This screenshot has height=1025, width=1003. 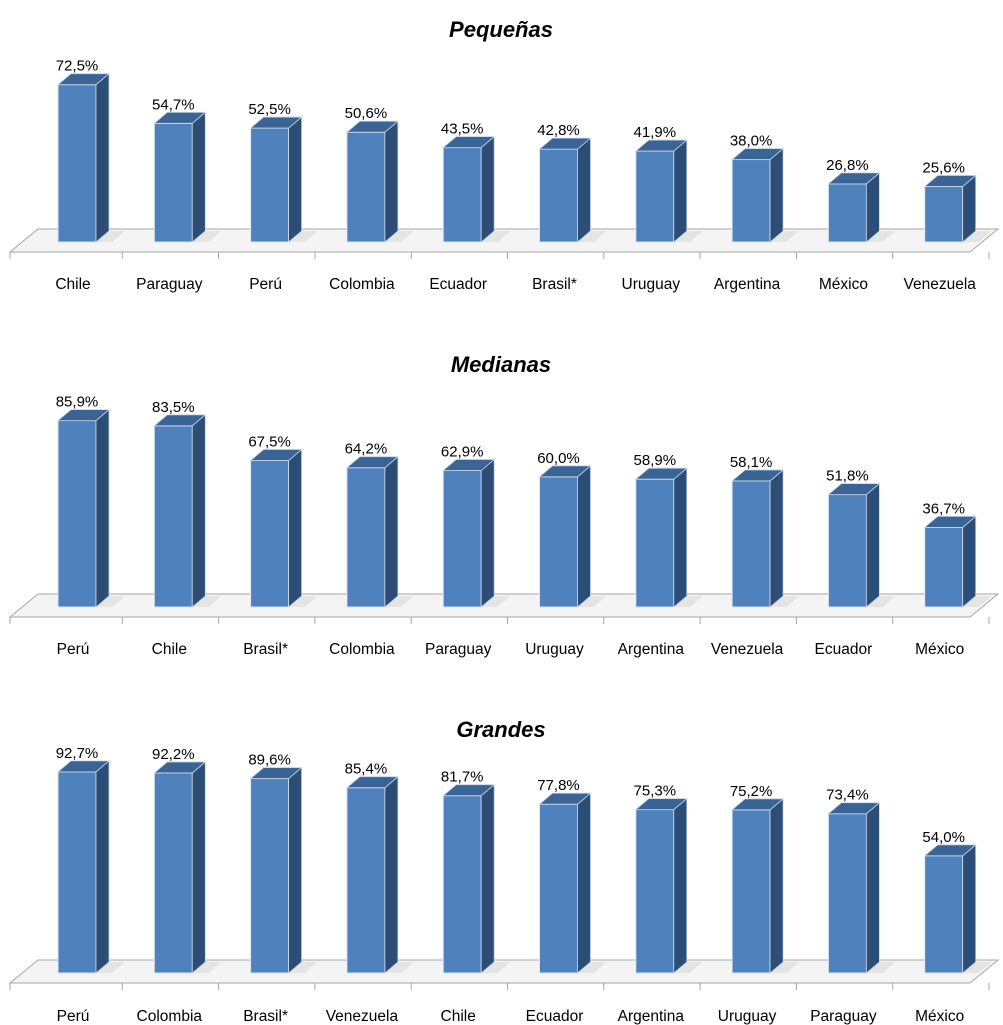 I want to click on data-label: 62,9%, so click(x=462, y=452).